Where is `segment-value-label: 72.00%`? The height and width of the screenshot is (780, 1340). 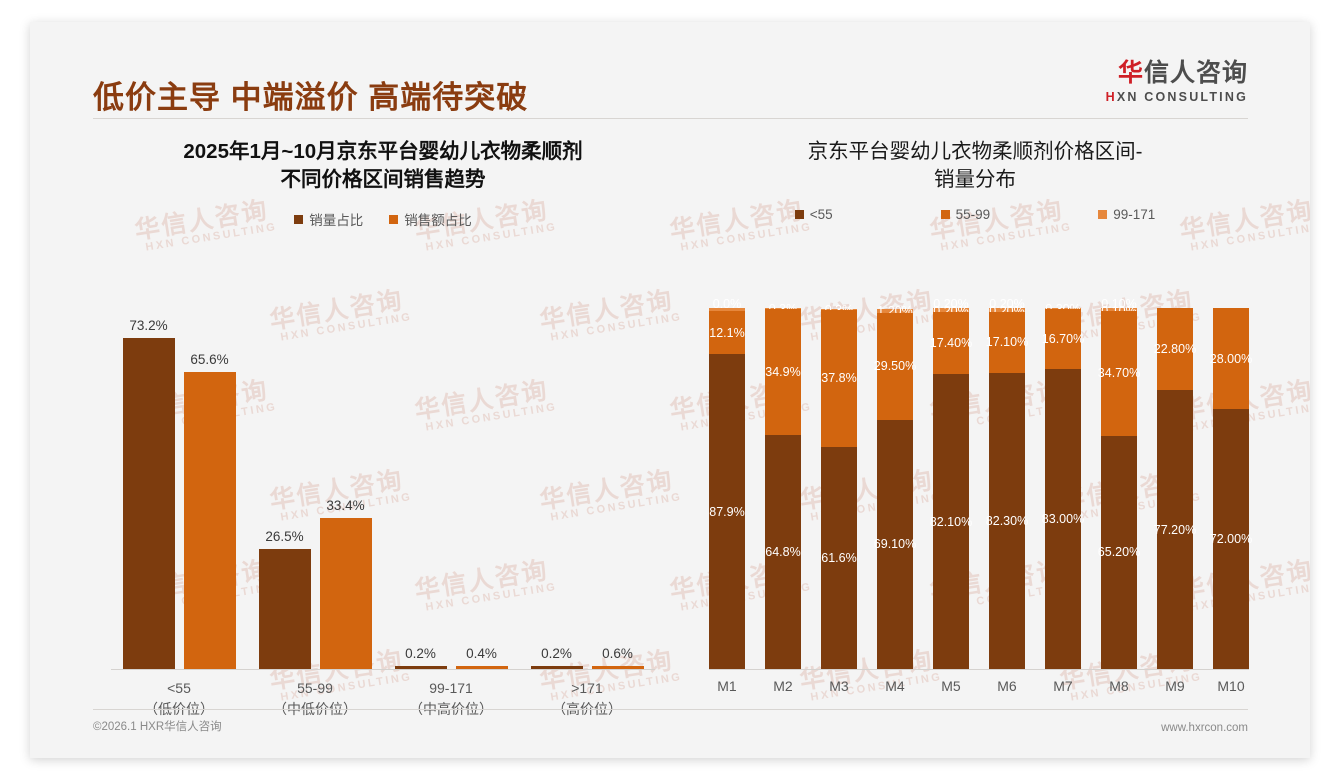
segment-value-label: 72.00% is located at coordinates (1231, 539).